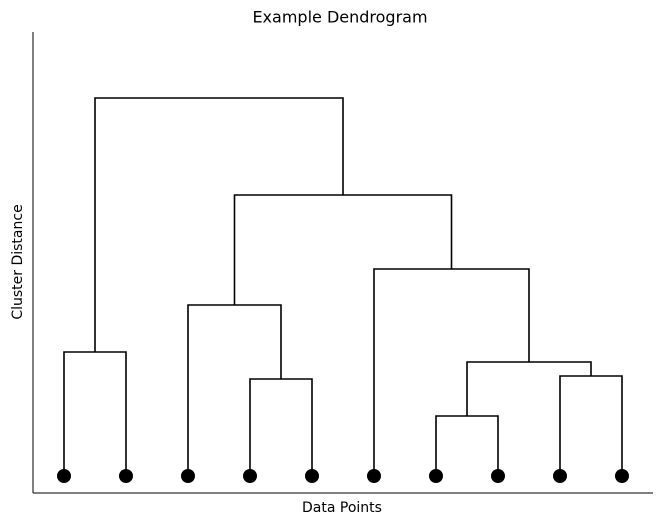  I want to click on chart-title: Example Dendrogram, so click(339, 17).